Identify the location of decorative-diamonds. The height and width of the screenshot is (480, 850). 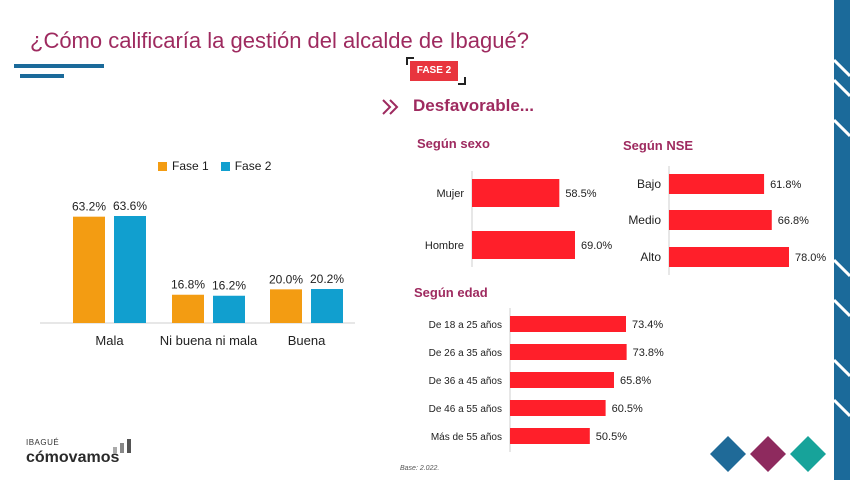
(768, 454).